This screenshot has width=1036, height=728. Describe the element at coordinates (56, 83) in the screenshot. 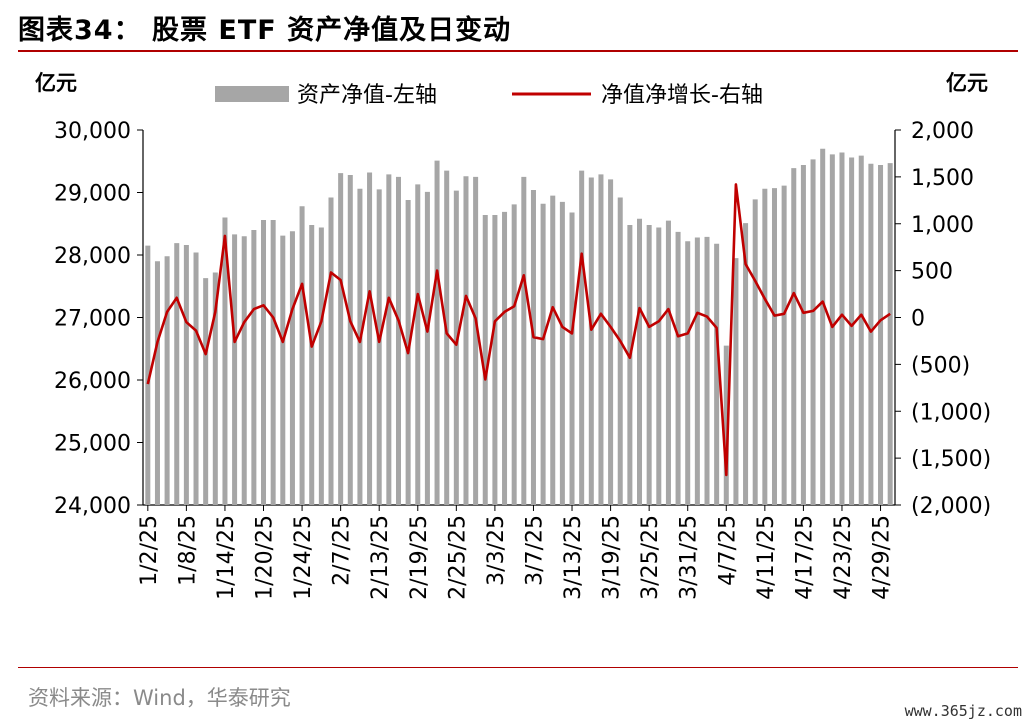

I see `left-unit-label: 亿元` at that location.